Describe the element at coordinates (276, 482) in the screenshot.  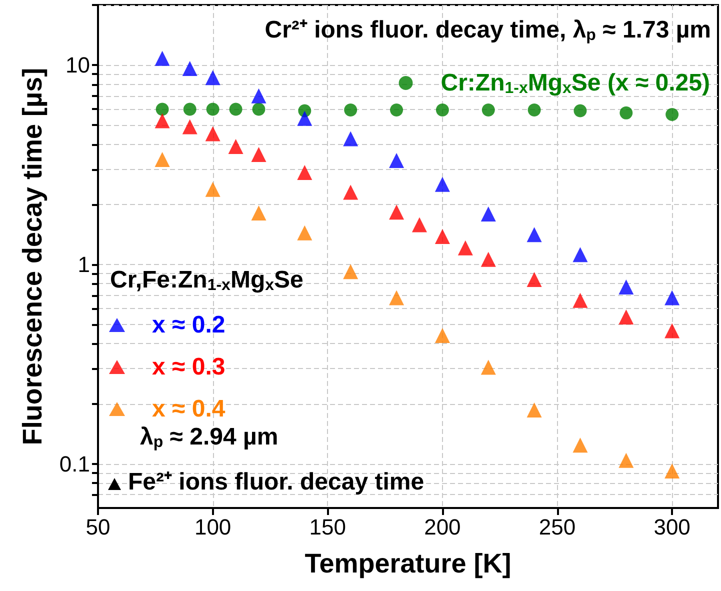
I see `annotation: Fe²⁺ ions fluor. decay time` at that location.